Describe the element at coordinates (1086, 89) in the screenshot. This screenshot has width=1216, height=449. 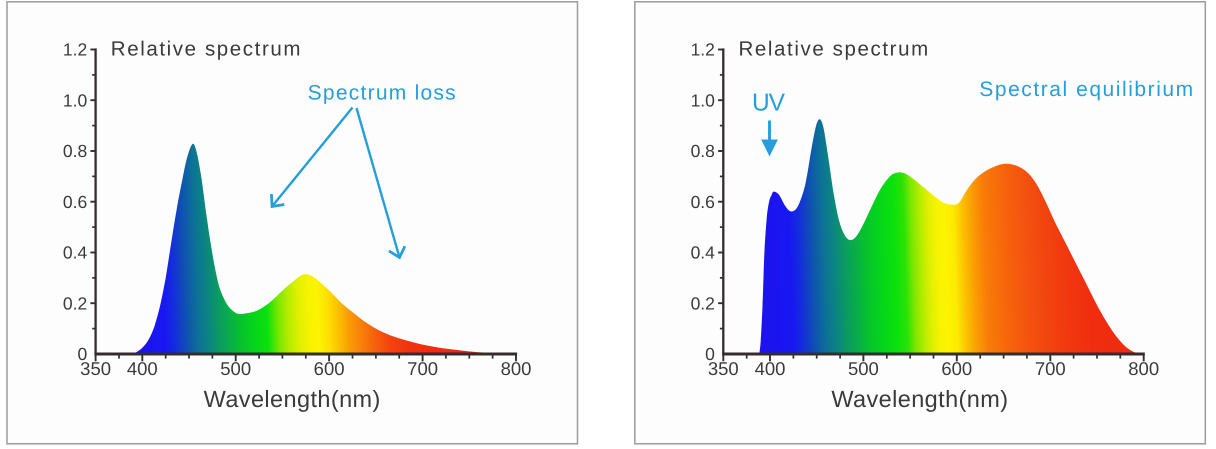
I see `svg-text: Spectral equilibrium` at that location.